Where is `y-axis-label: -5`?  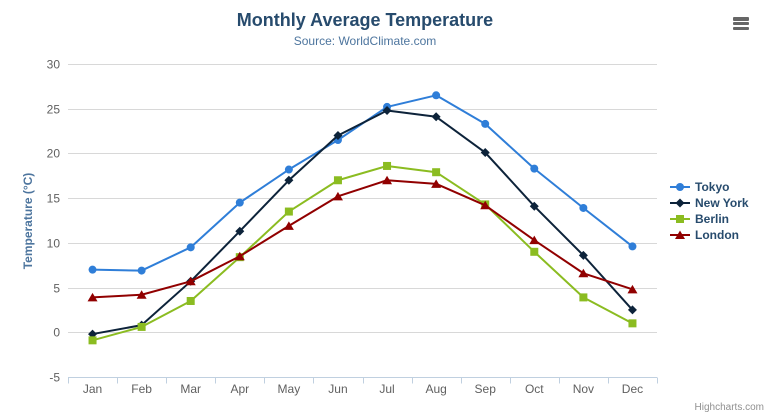
y-axis-label: -5 is located at coordinates (54, 378).